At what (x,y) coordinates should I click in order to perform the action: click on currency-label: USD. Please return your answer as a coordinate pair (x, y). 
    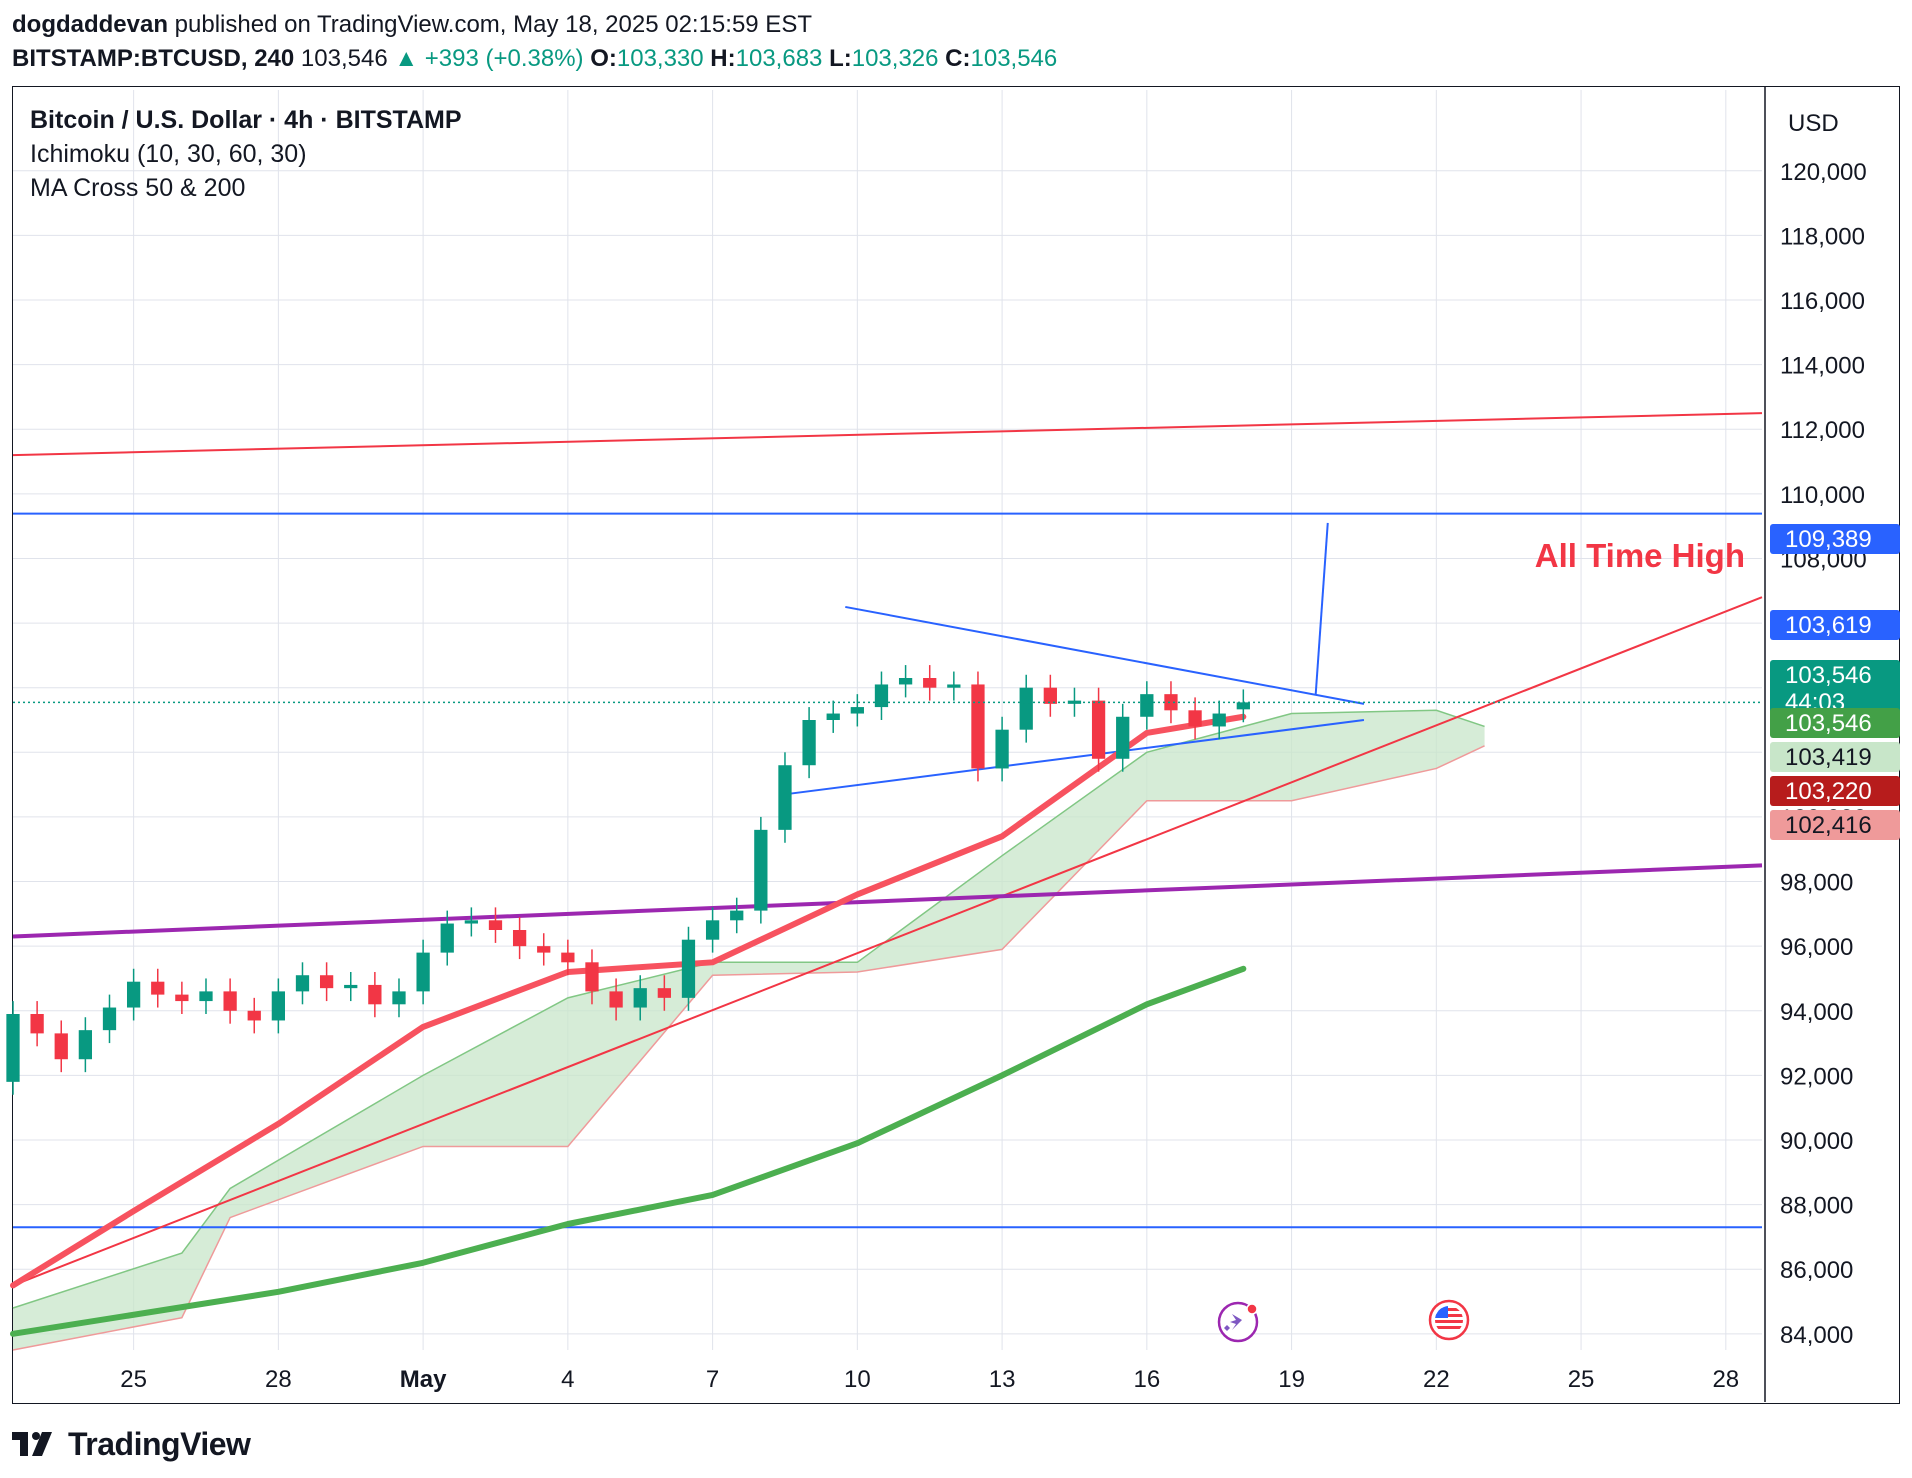
    Looking at the image, I should click on (1813, 123).